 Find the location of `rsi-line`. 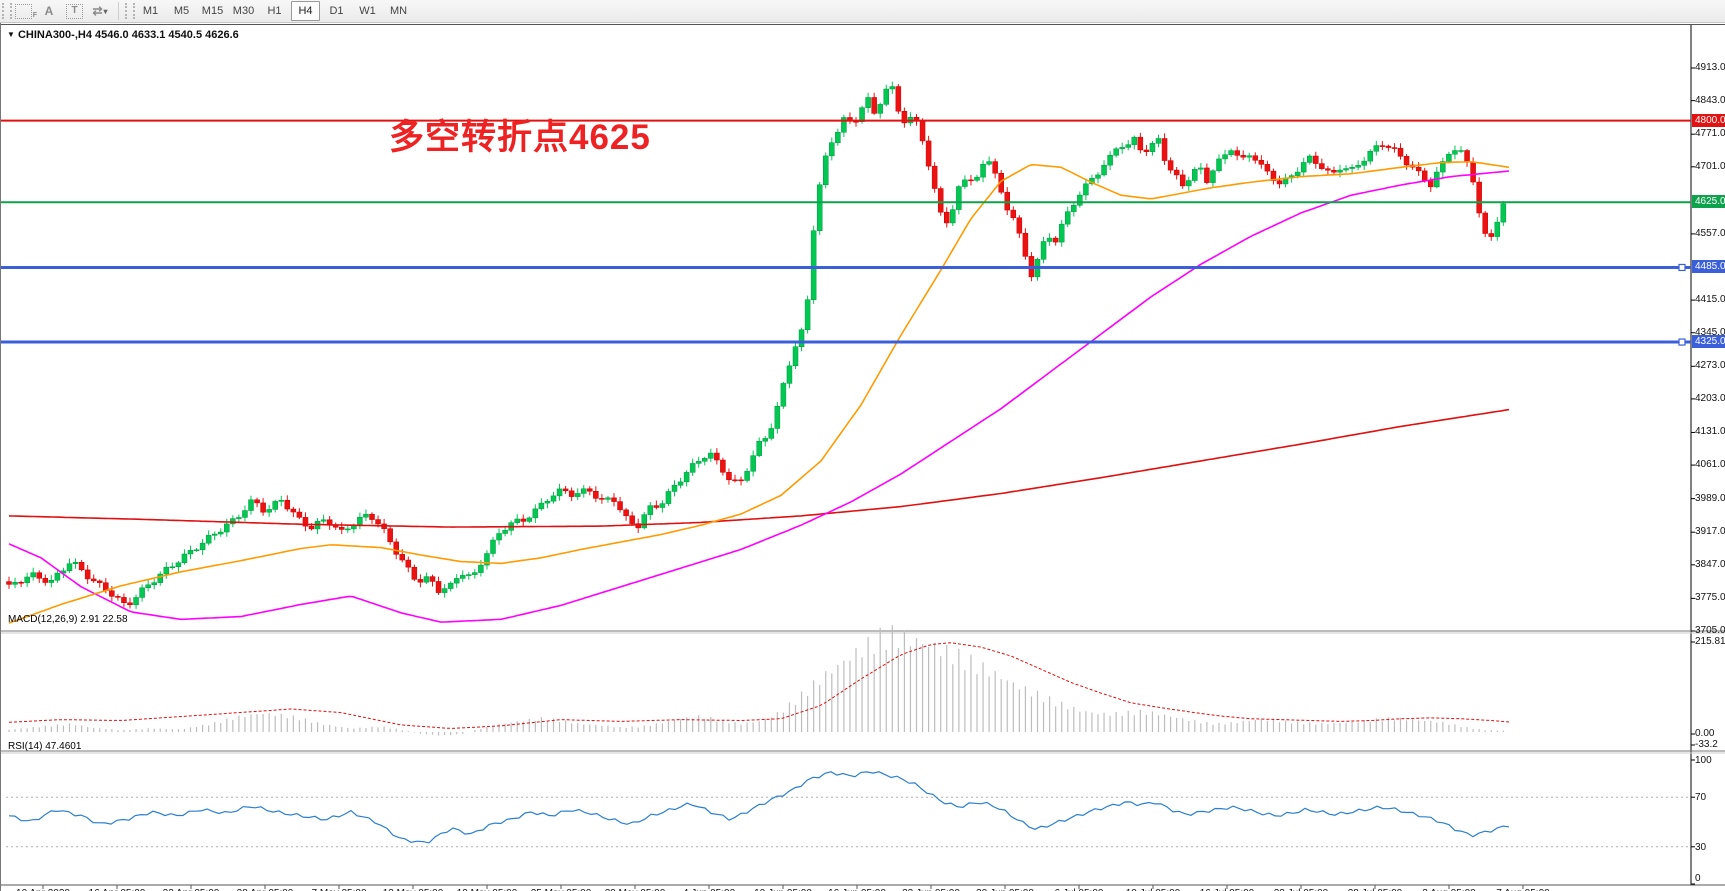

rsi-line is located at coordinates (759, 807).